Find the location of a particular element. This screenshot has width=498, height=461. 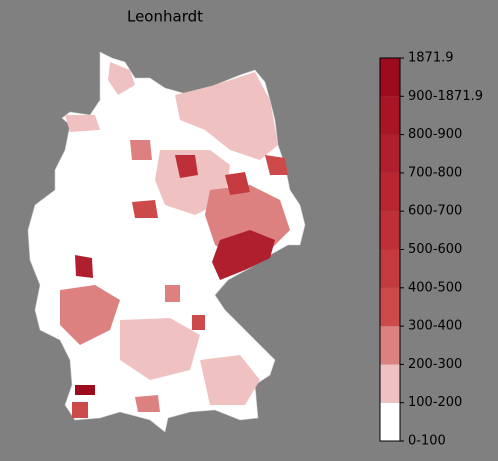

colorbar-tick-label: 800-900 is located at coordinates (435, 134).